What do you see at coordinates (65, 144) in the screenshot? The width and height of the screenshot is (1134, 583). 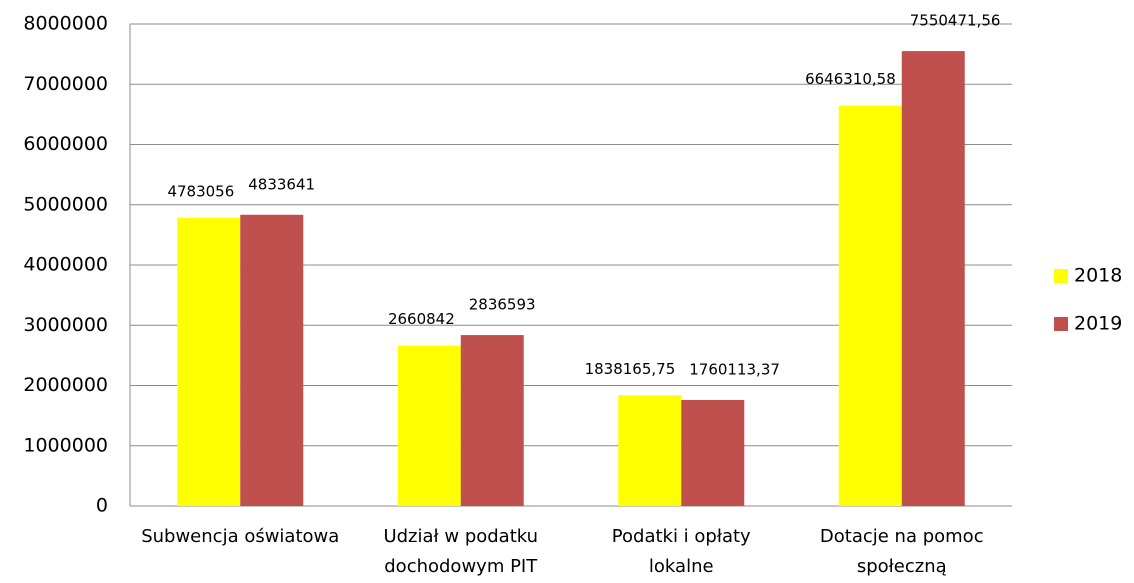 I see `y-tick-label: 6000000` at bounding box center [65, 144].